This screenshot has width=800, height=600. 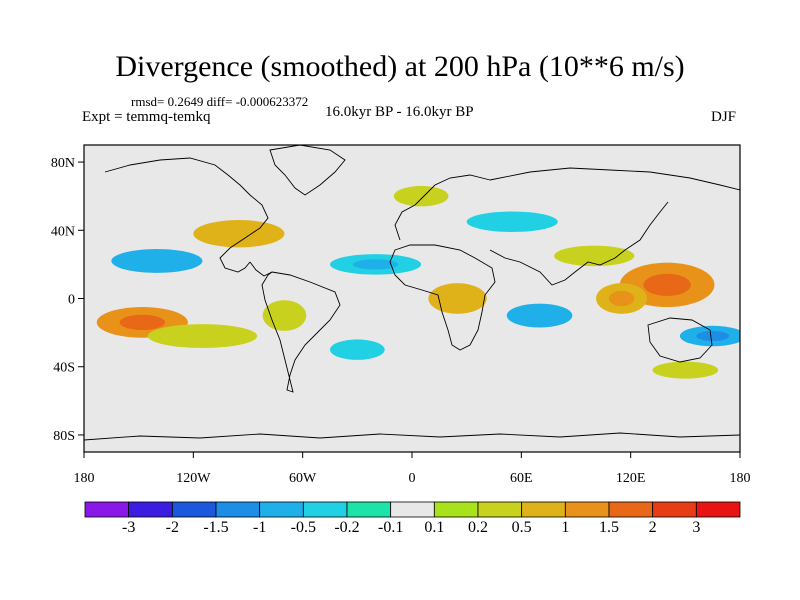 What do you see at coordinates (442, 207) in the screenshot?
I see `europe-coast` at bounding box center [442, 207].